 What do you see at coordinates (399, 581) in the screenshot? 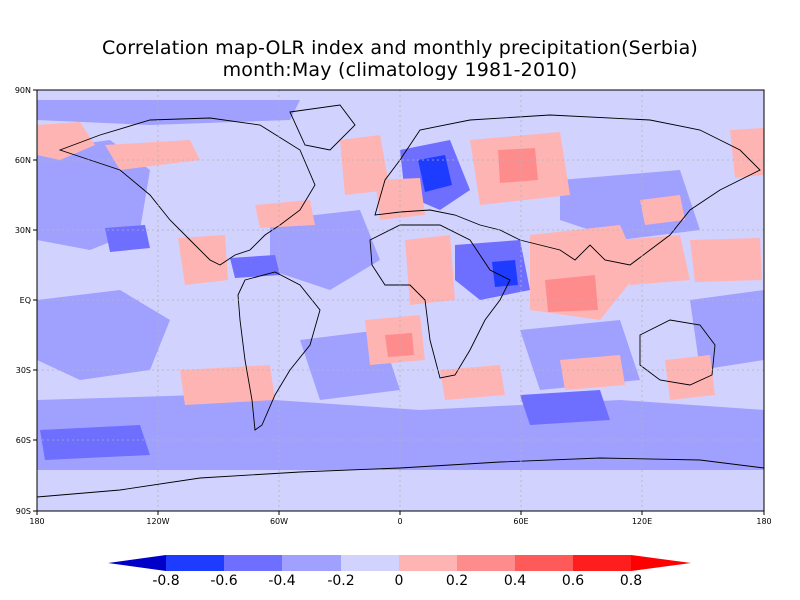
I see `colorbar-label: 0` at bounding box center [399, 581].